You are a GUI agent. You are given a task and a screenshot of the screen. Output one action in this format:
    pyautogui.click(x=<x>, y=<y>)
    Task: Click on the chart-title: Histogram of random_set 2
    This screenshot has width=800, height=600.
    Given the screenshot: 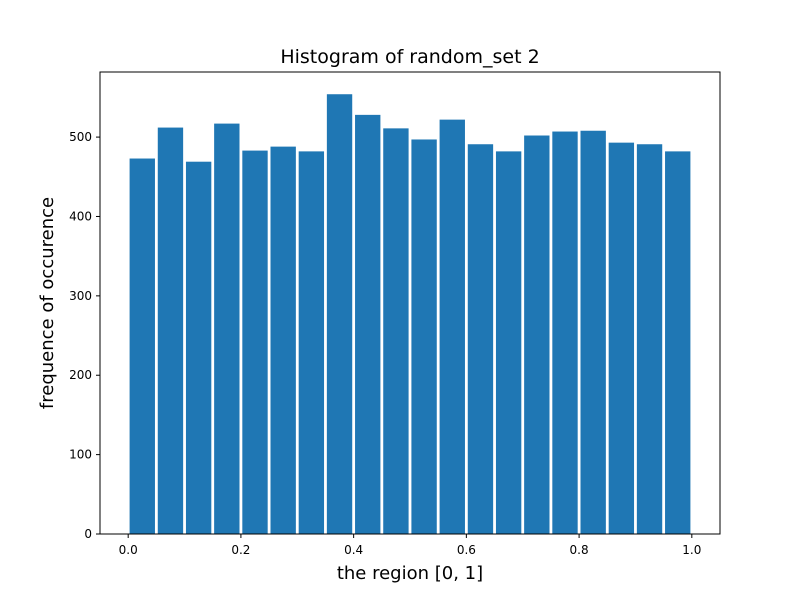 What is the action you would take?
    pyautogui.click(x=409, y=57)
    